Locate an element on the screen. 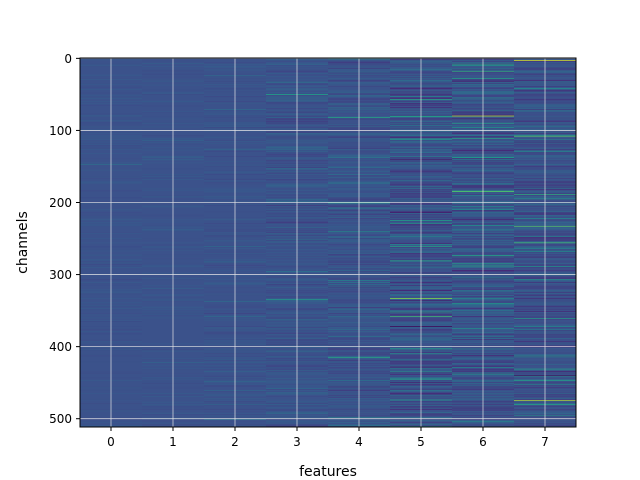 This screenshot has height=480, width=640. x-tick-label: 3 is located at coordinates (297, 442).